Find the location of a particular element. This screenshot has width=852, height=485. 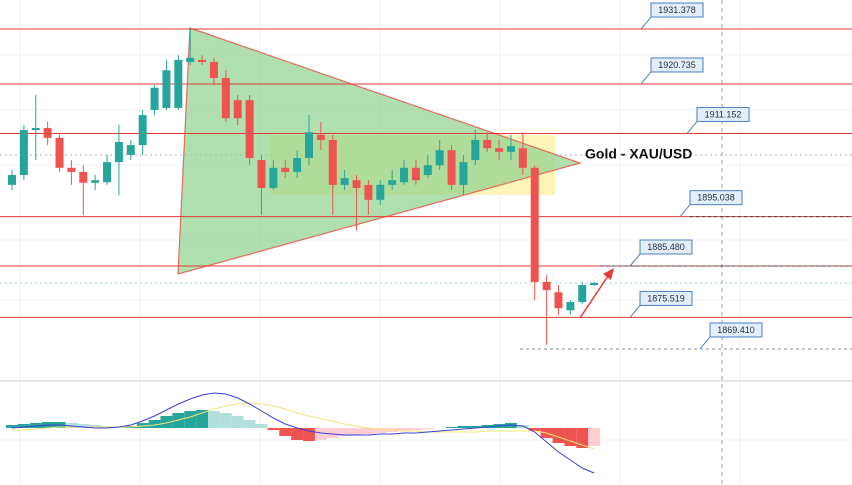

macd-line is located at coordinates (303, 433).